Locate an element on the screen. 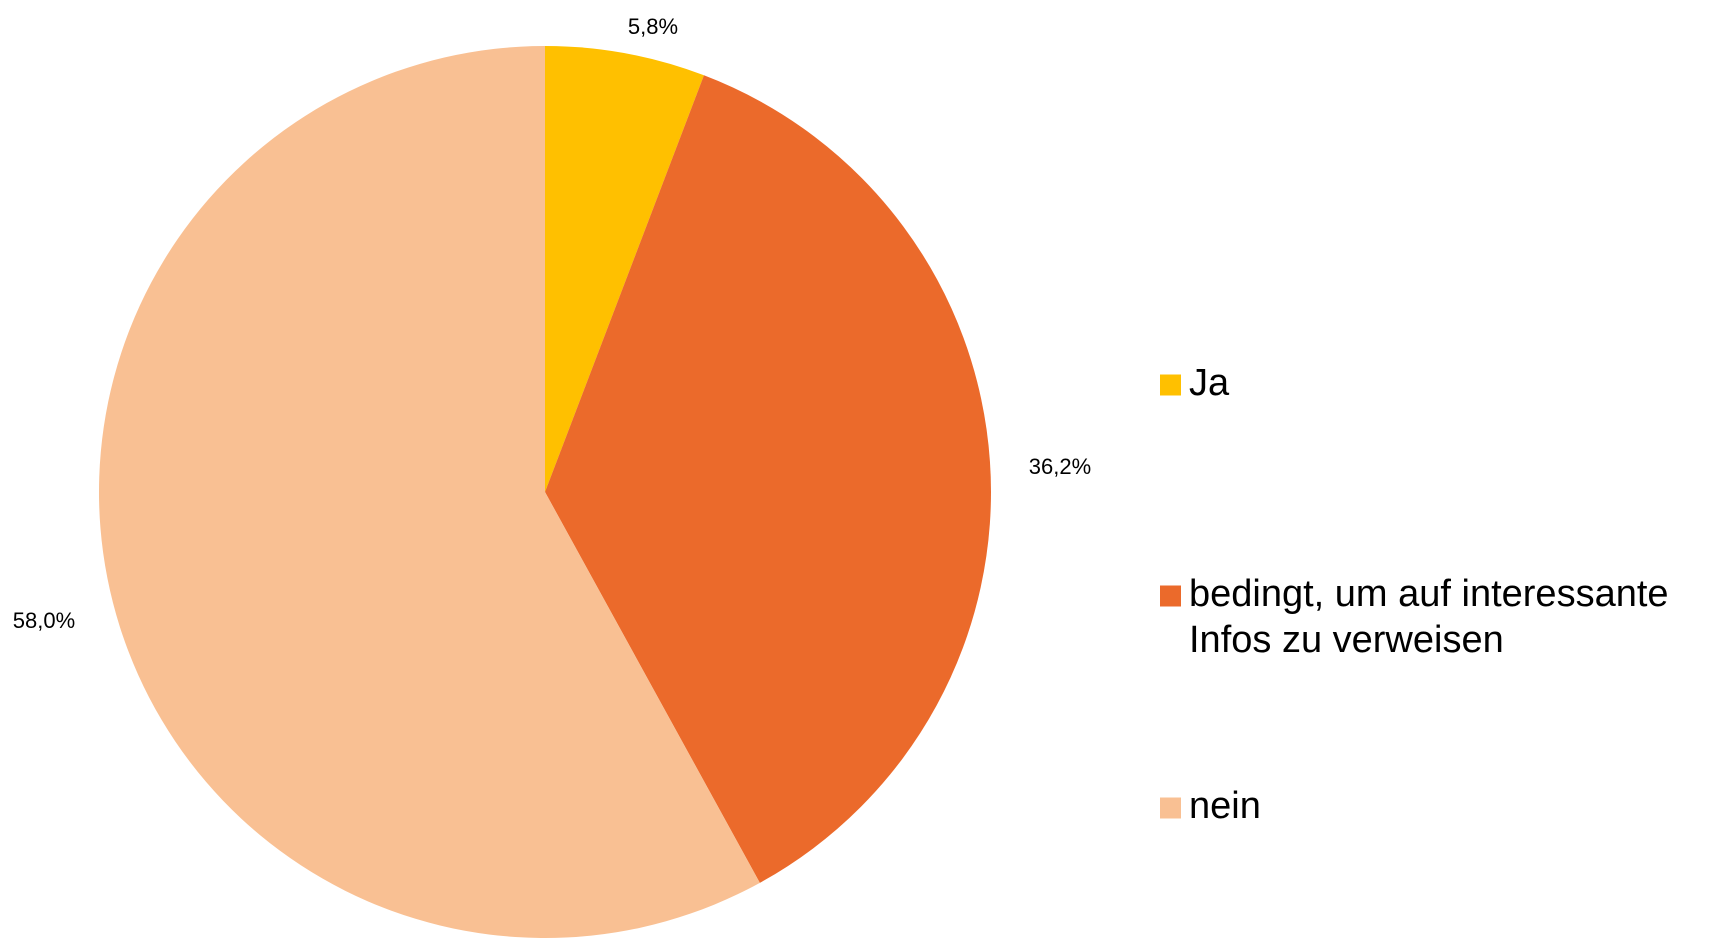 This screenshot has width=1730, height=938. data-label-bedingt-um-auf-interessante: 36,2% is located at coordinates (1060, 466).